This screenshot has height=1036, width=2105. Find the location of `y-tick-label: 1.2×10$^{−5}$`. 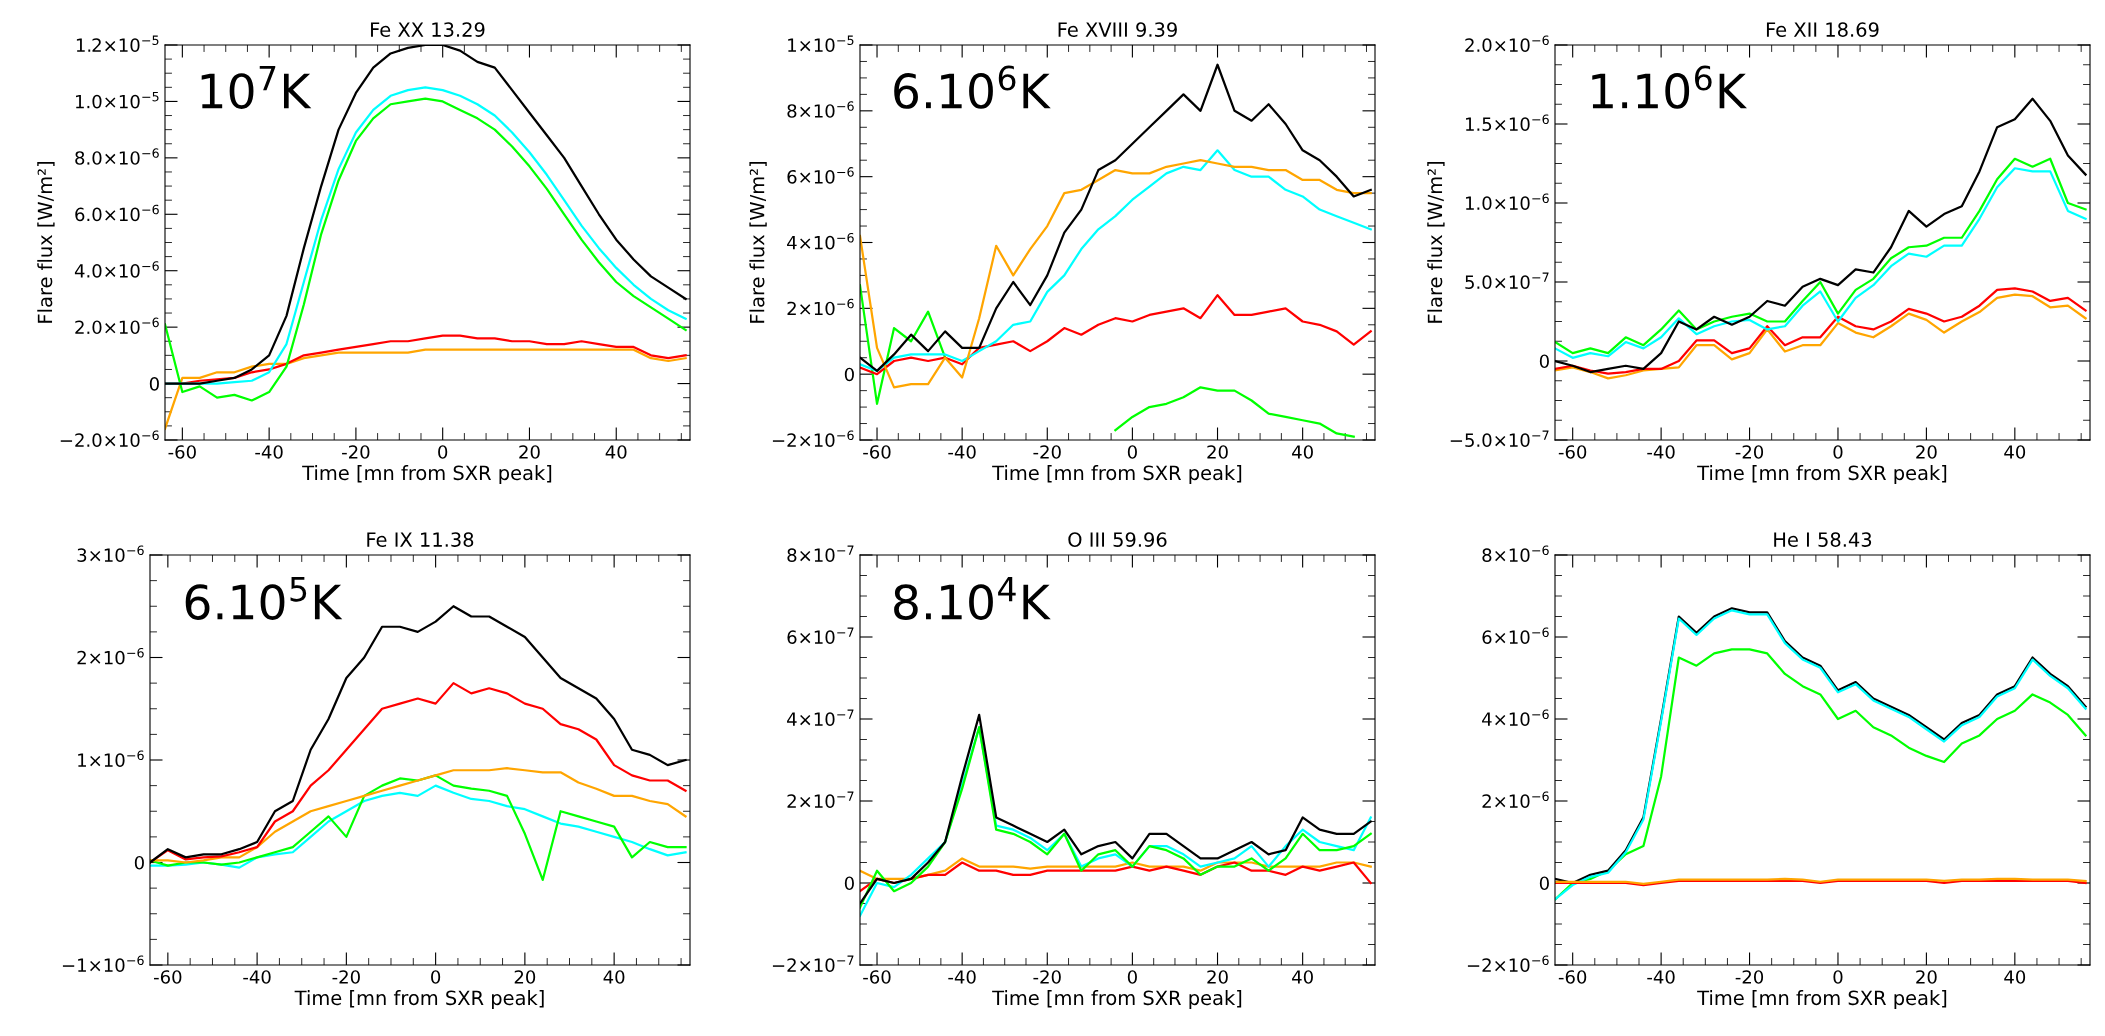

y-tick-label: 1.2×10$^{−5}$ is located at coordinates (117, 43).